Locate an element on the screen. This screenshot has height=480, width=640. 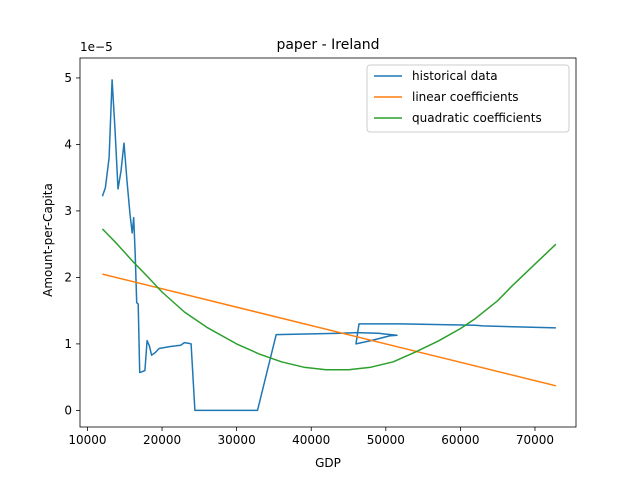
legend-box is located at coordinates (468, 98).